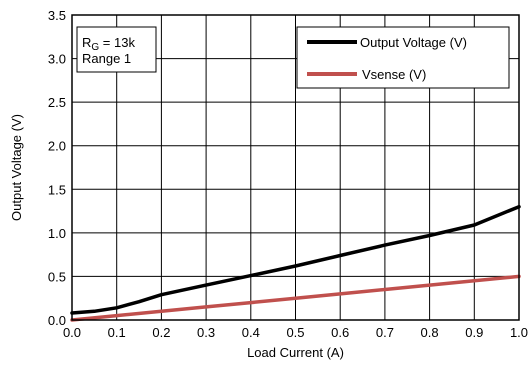 This screenshot has width=529, height=378. Describe the element at coordinates (72, 332) in the screenshot. I see `x-tick-label: 0.0` at that location.